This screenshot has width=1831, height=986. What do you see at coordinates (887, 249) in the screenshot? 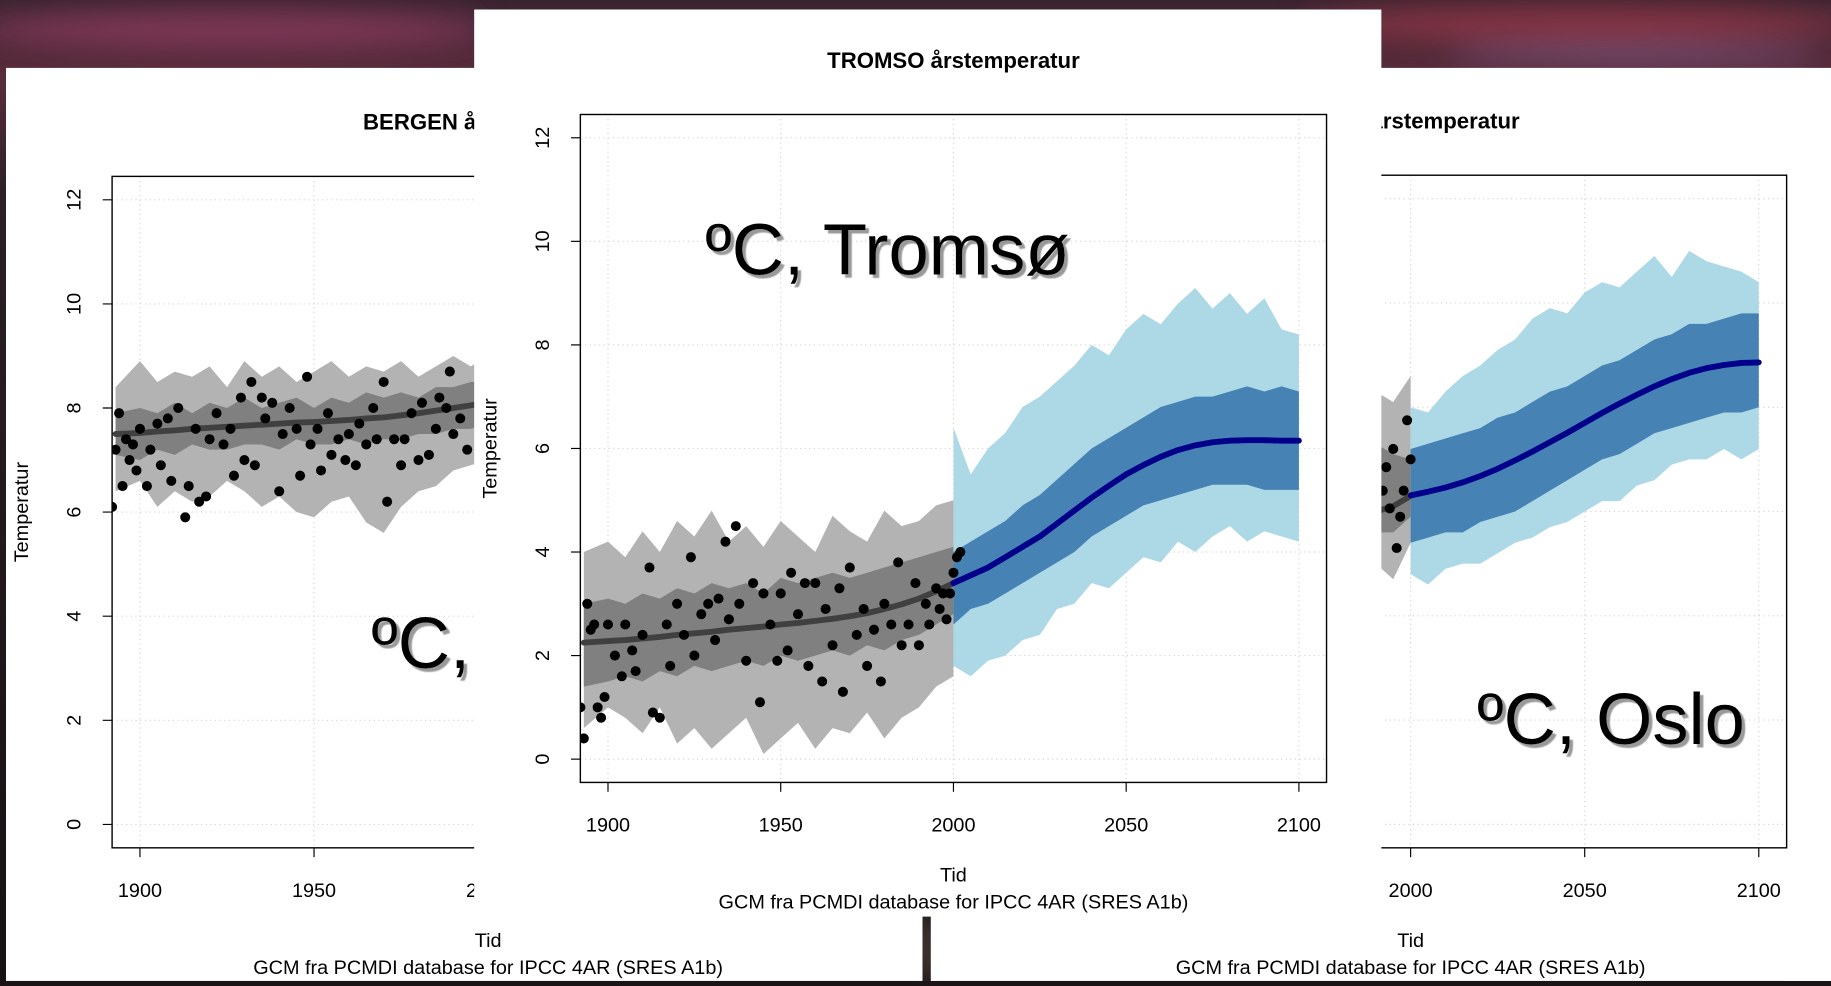
I see `annotation: ºC, Tromsø` at bounding box center [887, 249].